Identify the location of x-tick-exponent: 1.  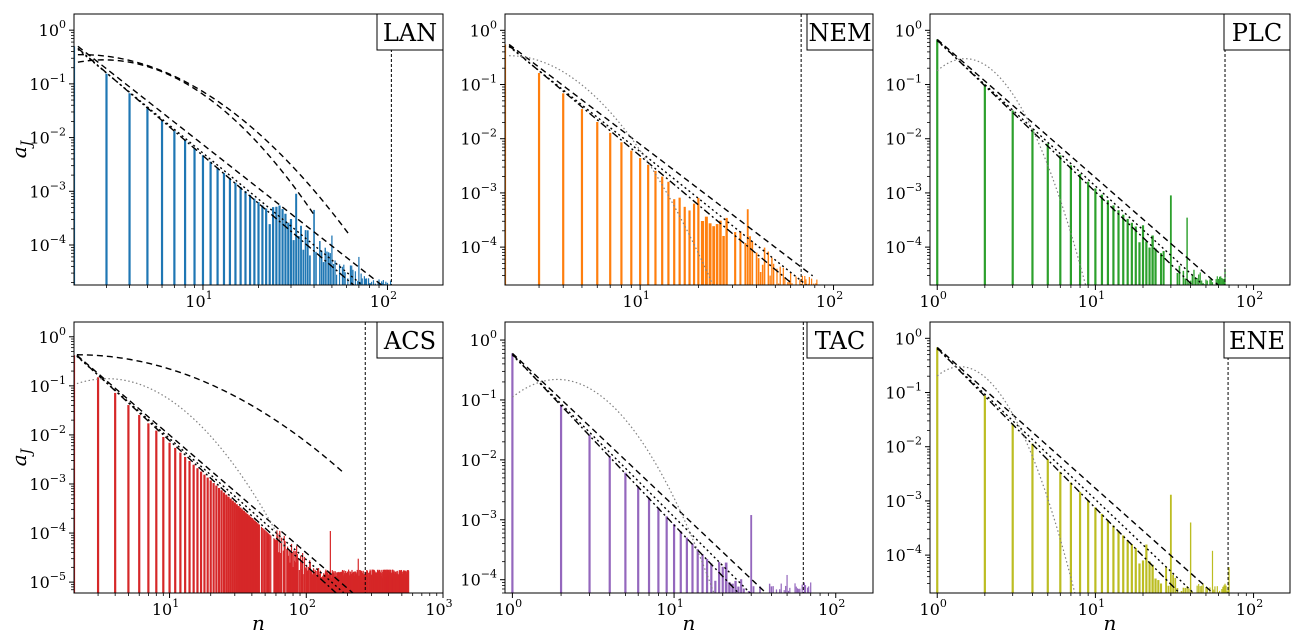
(680, 603).